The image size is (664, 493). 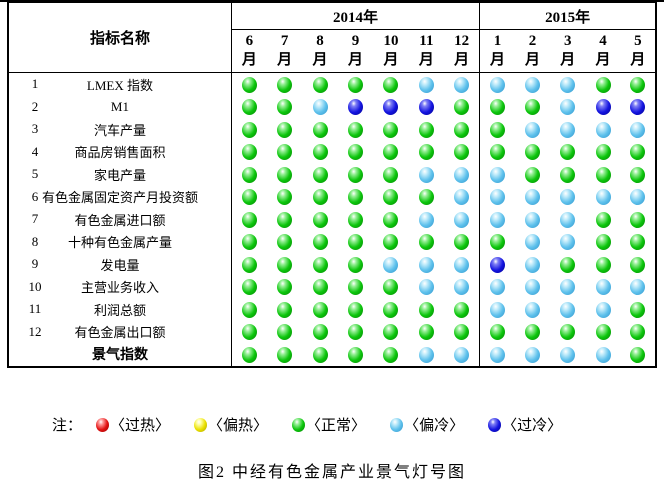 What do you see at coordinates (120, 219) in the screenshot?
I see `indicator-name-cell: 7 有色金属进口额` at bounding box center [120, 219].